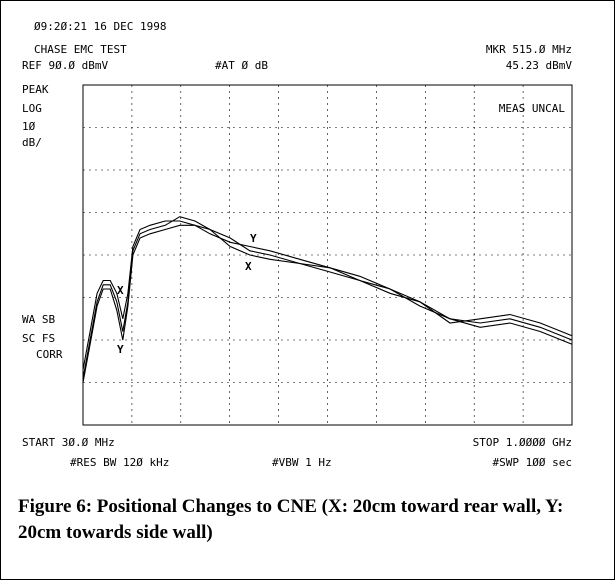 This screenshot has width=615, height=580. Describe the element at coordinates (522, 442) in the screenshot. I see `stop: STOP 1.ØØØØ GHz` at that location.